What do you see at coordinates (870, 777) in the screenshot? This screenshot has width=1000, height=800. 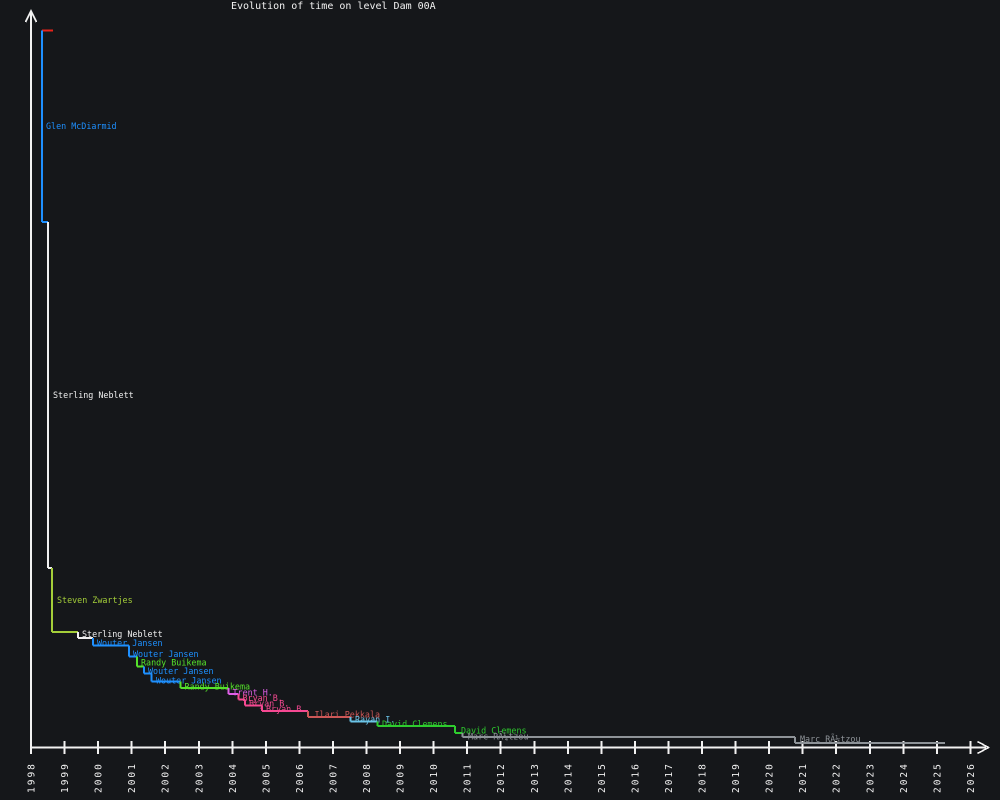 I see `tick-label: 2023` at bounding box center [870, 777].